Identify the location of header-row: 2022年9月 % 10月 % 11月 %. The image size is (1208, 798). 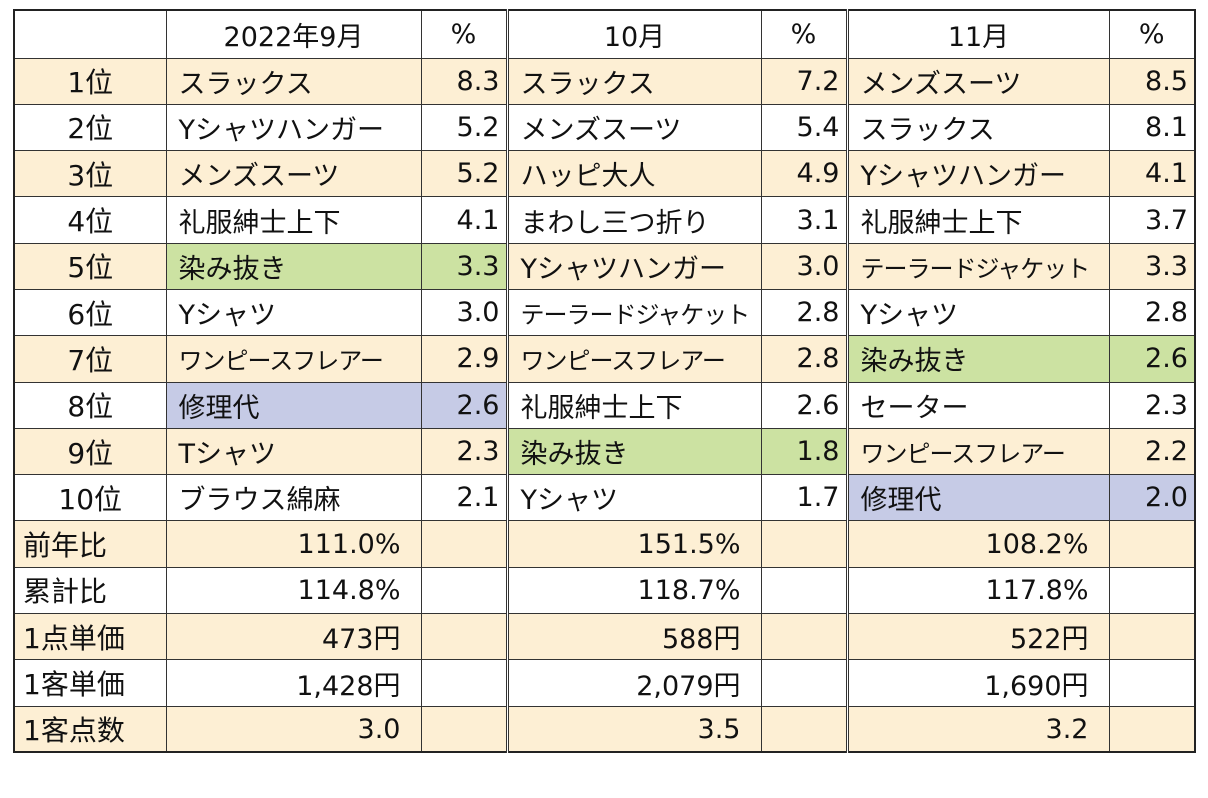
(604, 34).